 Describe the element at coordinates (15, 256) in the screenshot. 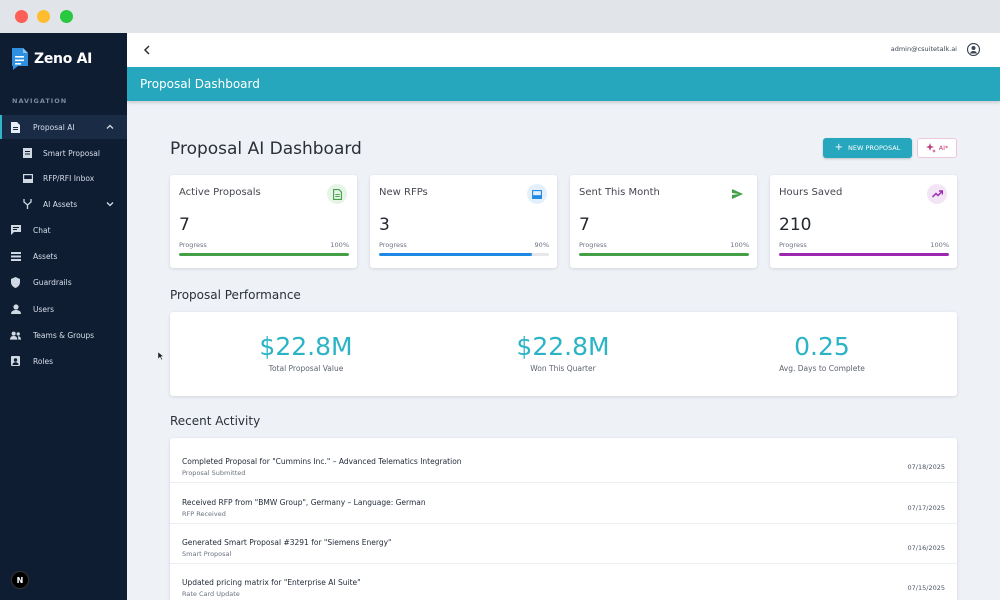

I see `list-icon` at that location.